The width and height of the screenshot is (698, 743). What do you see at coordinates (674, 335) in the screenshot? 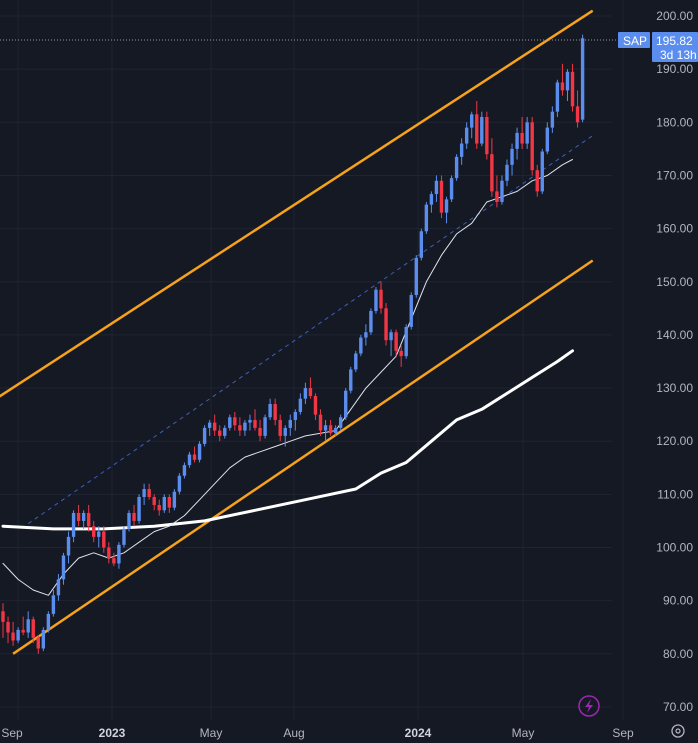
I see `y-tick-label: 140.00` at bounding box center [674, 335].